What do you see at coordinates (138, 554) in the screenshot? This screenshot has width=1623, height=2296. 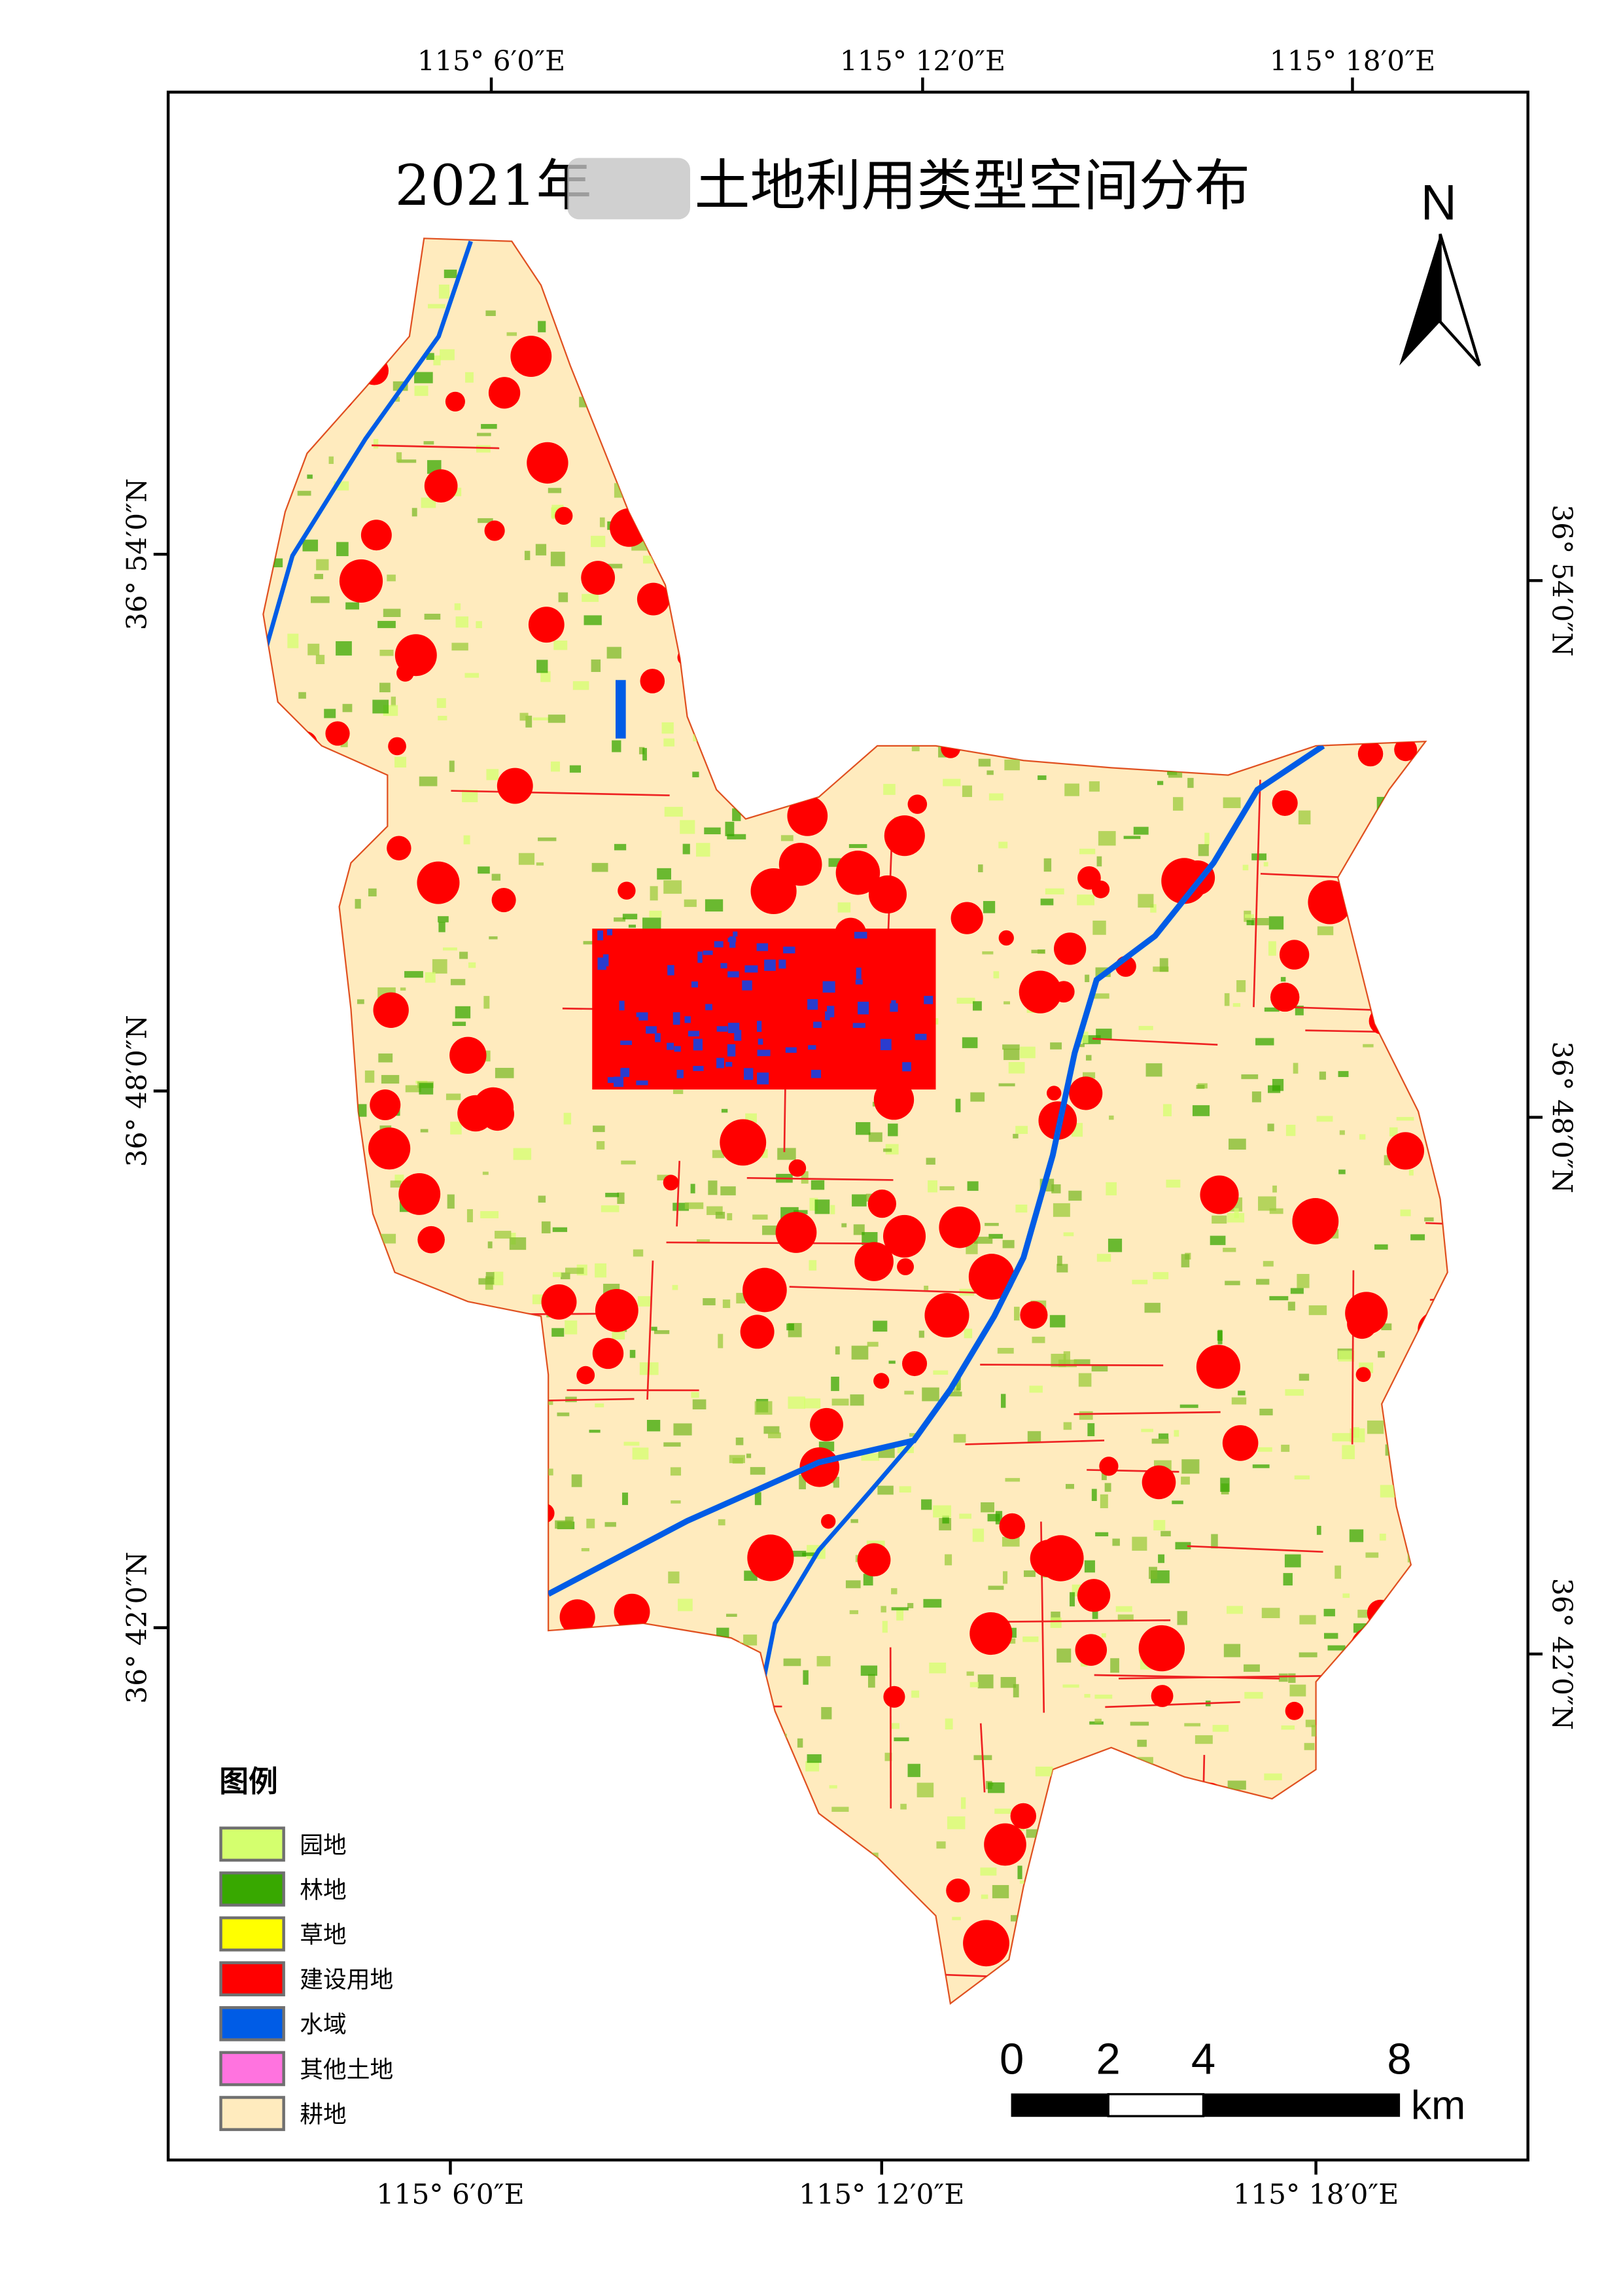 I see `coordinate-label: 36° 54′0″N` at bounding box center [138, 554].